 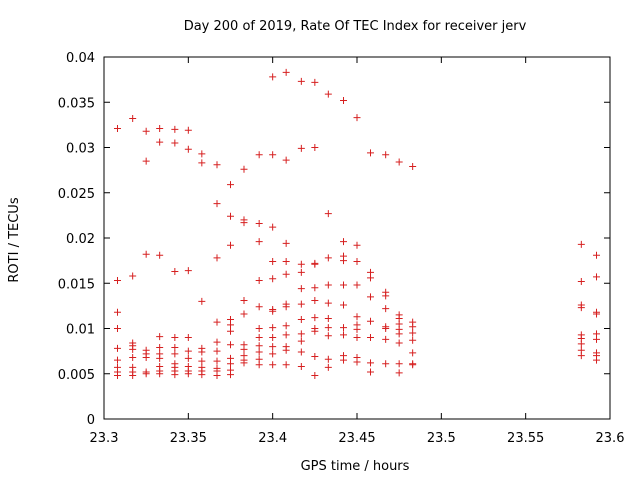 What do you see at coordinates (355, 466) in the screenshot?
I see `x-axis-label: GPS time / hours` at bounding box center [355, 466].